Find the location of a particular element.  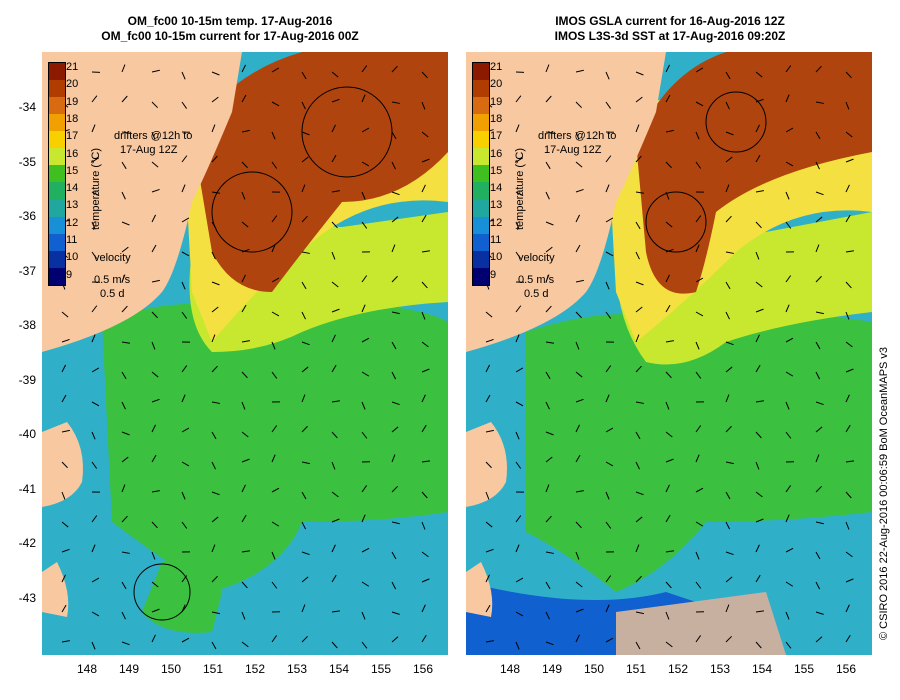

right-velocity-label: velocity is located at coordinates (536, 258).